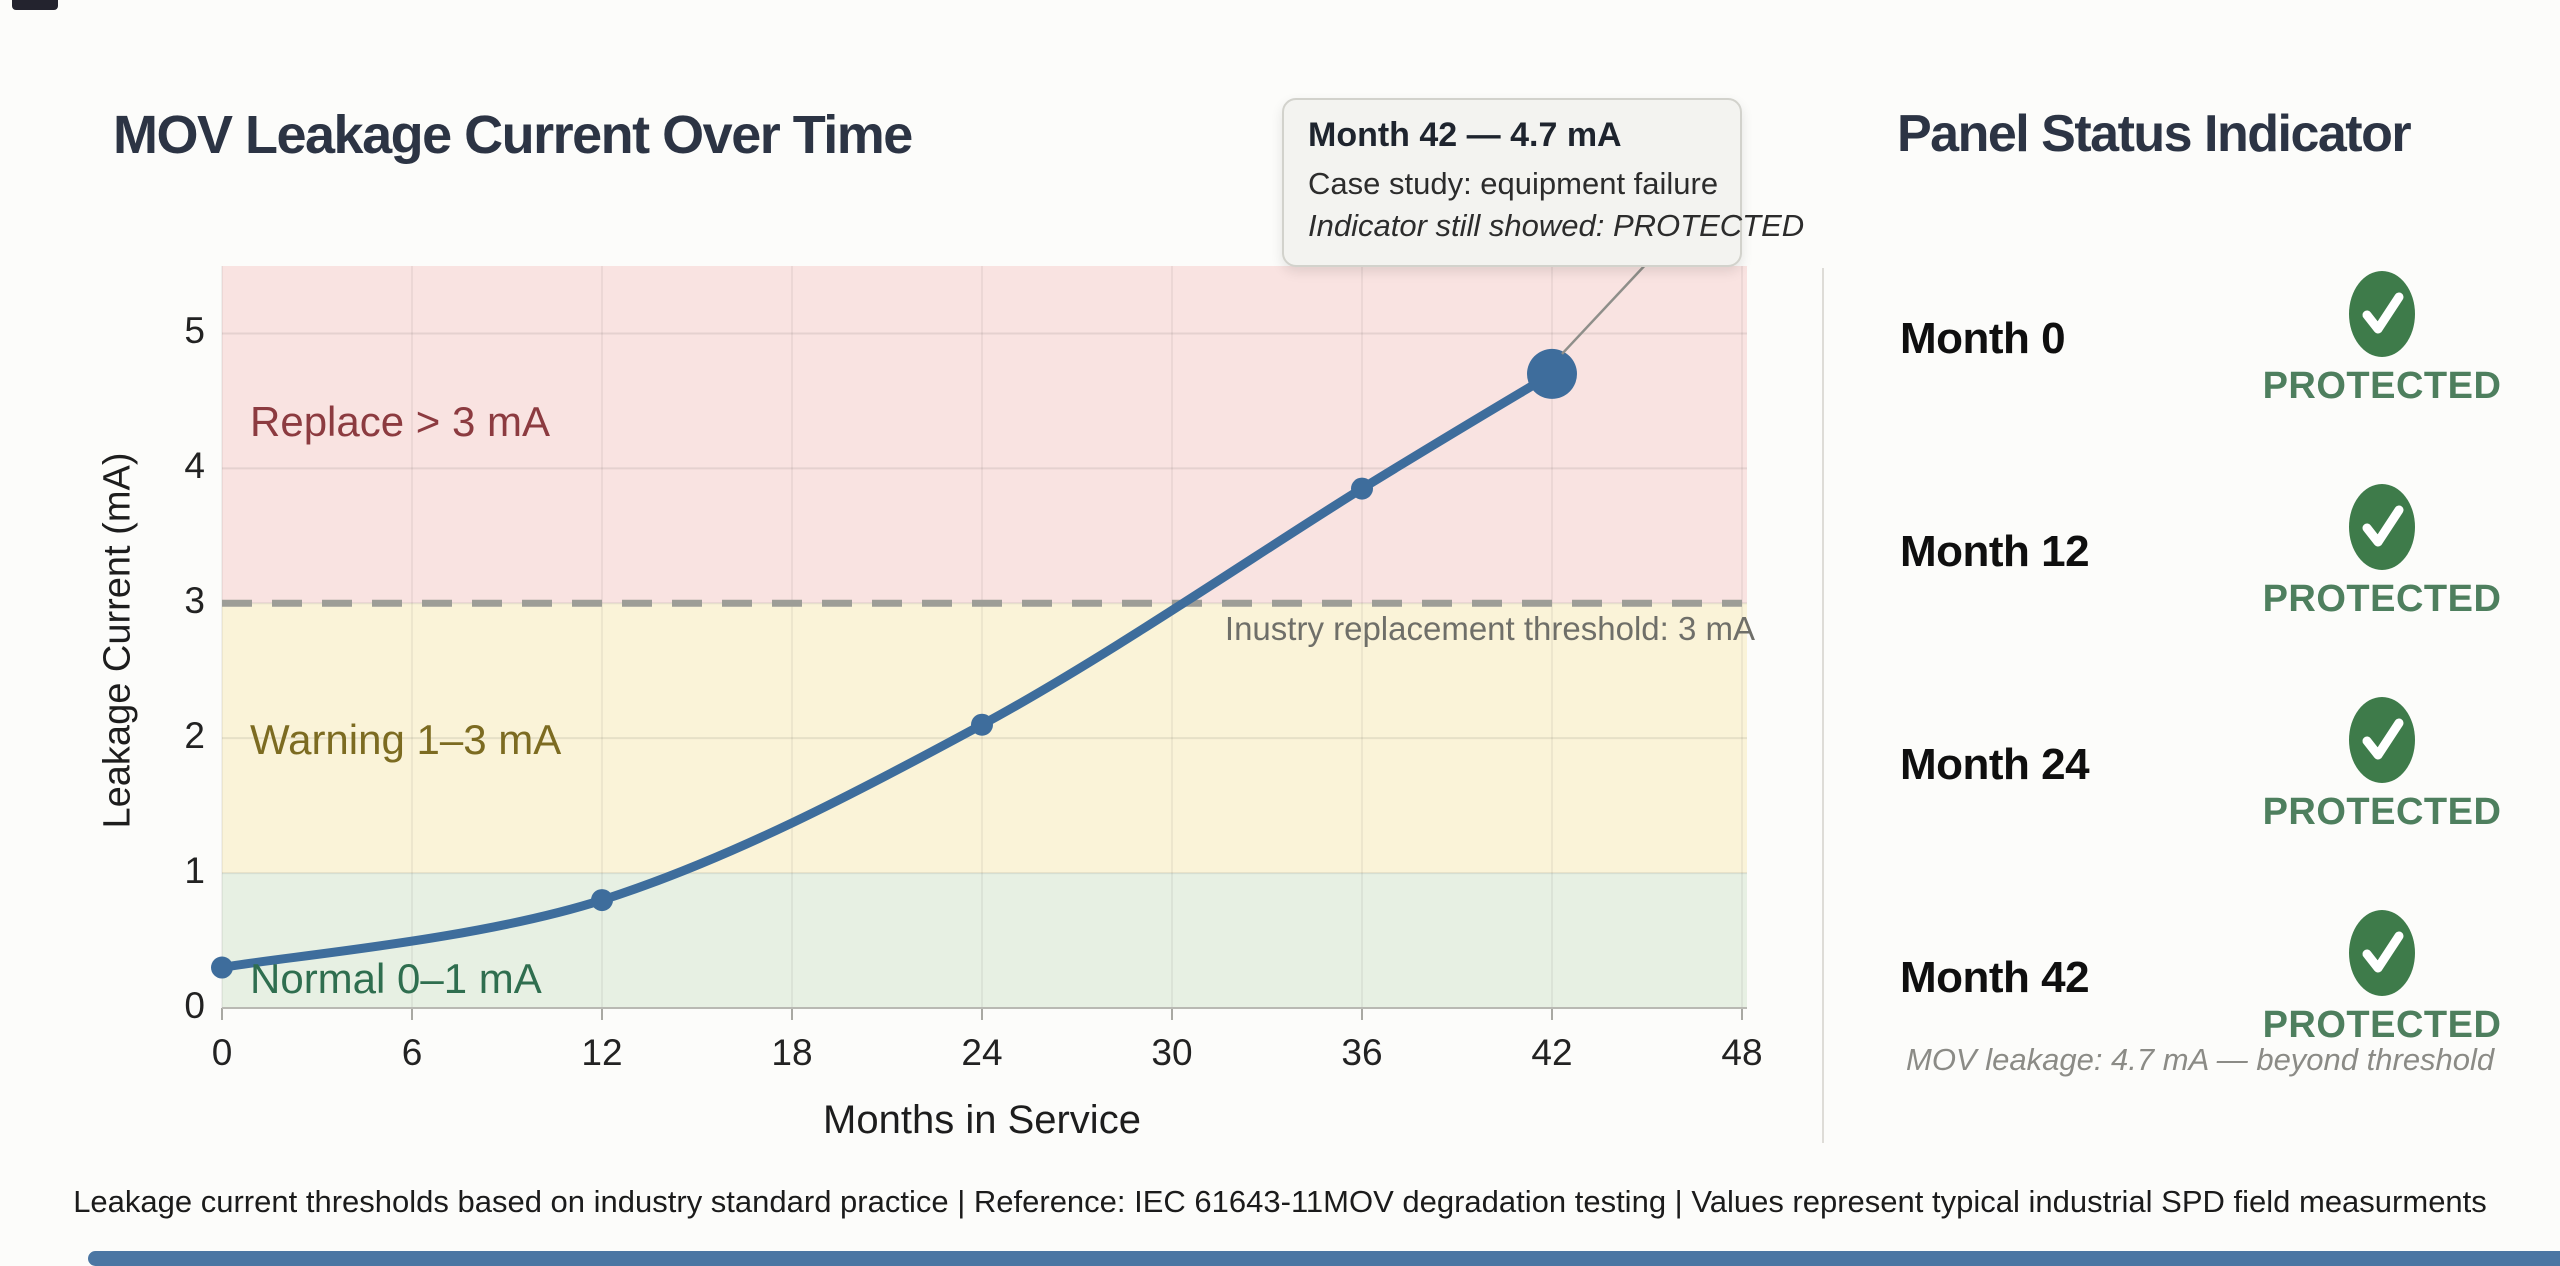 The width and height of the screenshot is (2560, 1266). Describe the element at coordinates (412, 1052) in the screenshot. I see `x-tick-label-6: 6` at that location.